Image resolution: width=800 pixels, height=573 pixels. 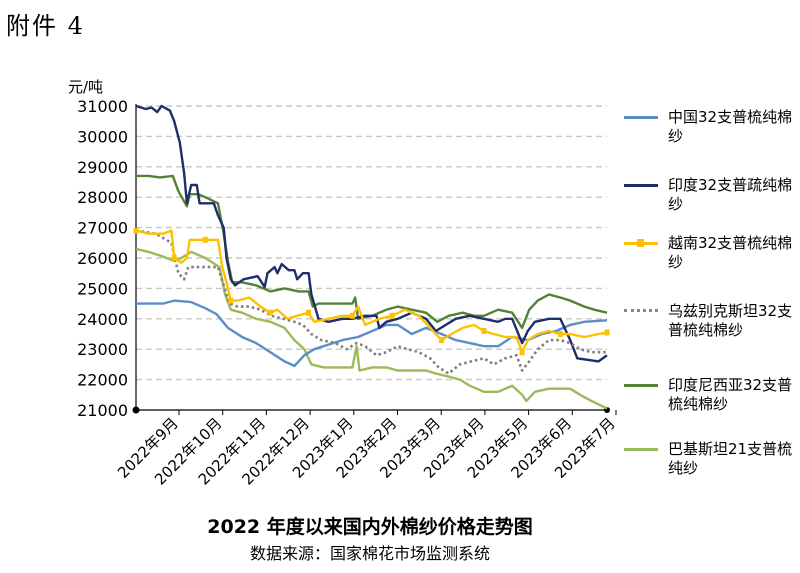 I want to click on legend-item: 越南32支普梳纯棉纱, so click(x=712, y=253).